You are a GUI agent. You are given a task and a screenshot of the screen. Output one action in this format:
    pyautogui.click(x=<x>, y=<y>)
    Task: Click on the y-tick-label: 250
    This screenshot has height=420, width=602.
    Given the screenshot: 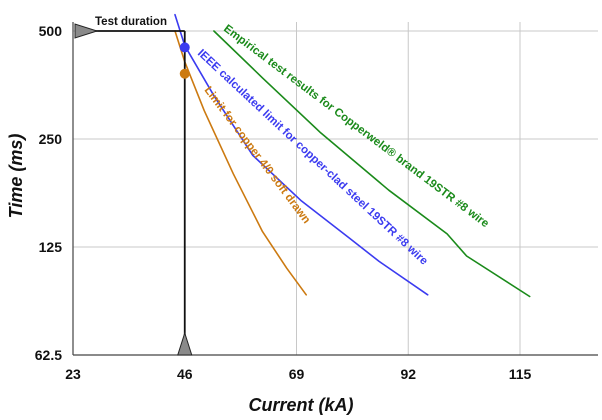 What is the action you would take?
    pyautogui.click(x=51, y=139)
    